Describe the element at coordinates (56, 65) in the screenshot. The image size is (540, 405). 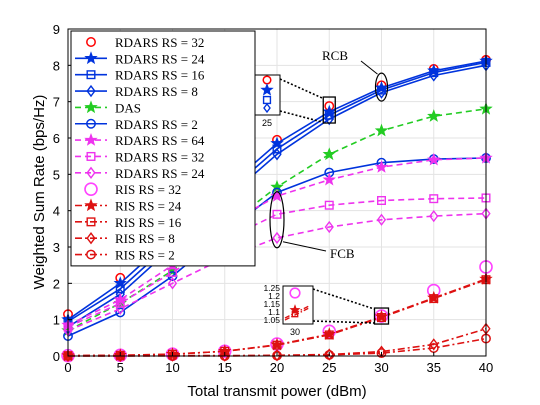
I see `y-tick-label: 8` at that location.